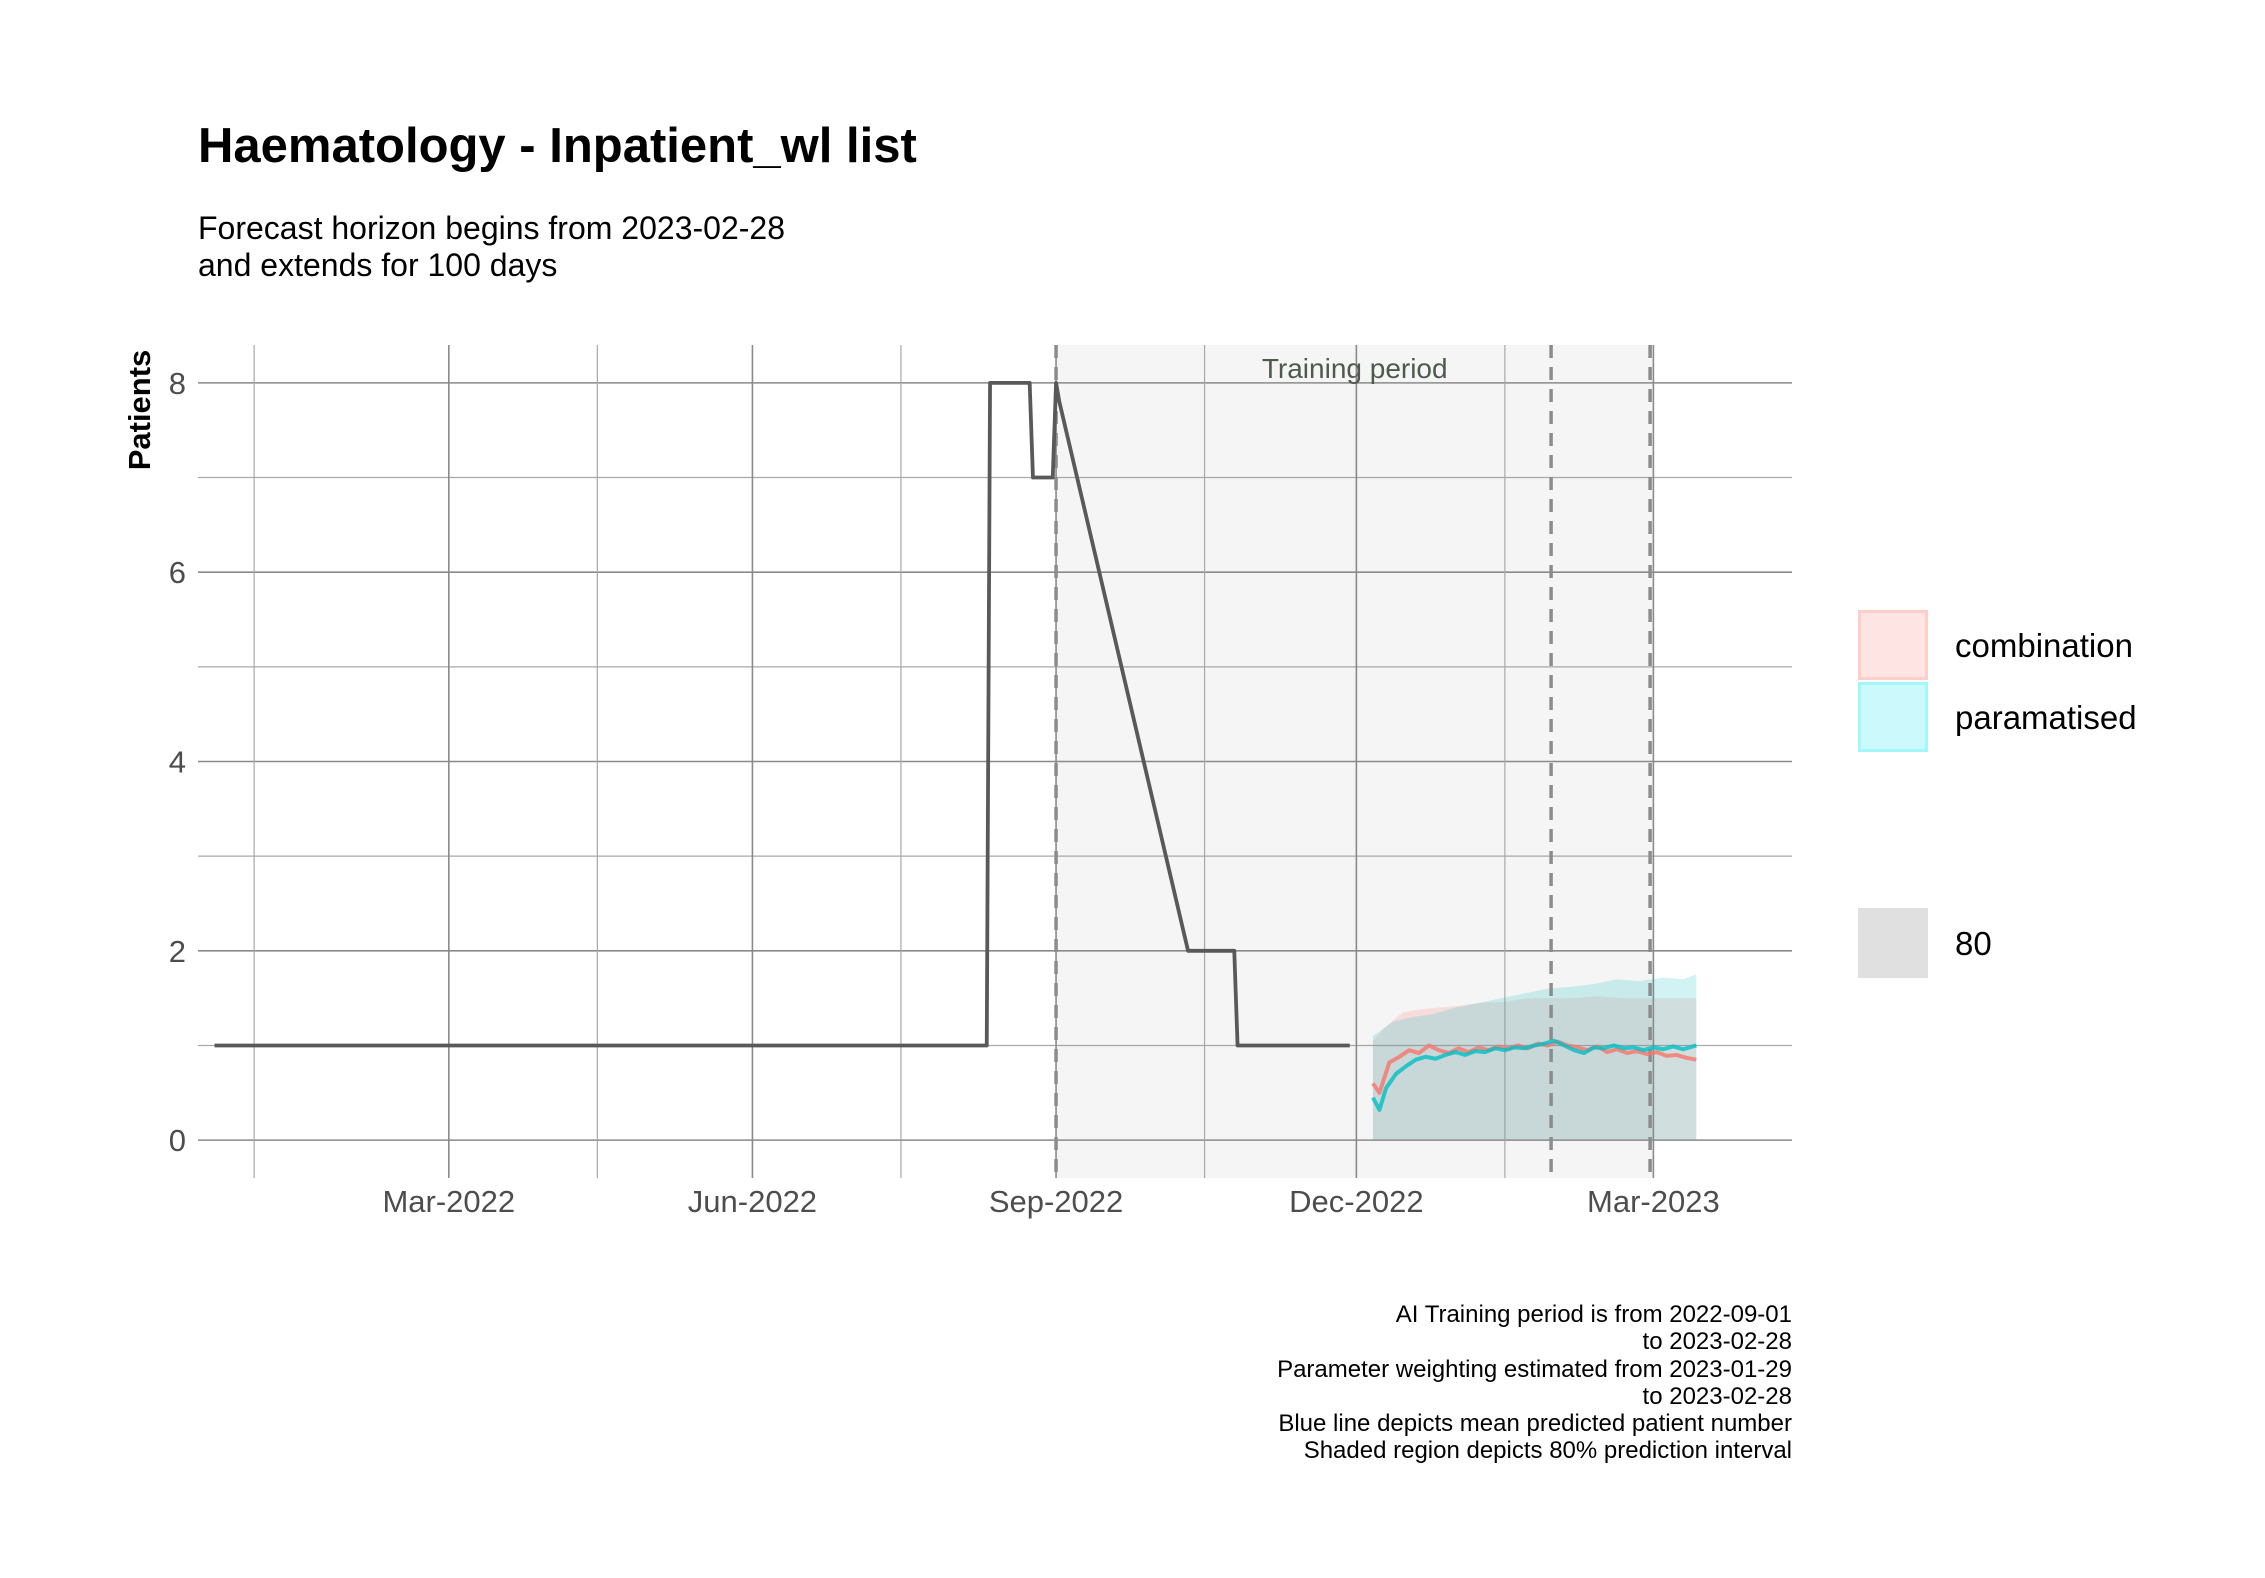 This screenshot has height=1578, width=2265. What do you see at coordinates (1356, 1201) in the screenshot?
I see `x-tick-label: Dec-2022` at bounding box center [1356, 1201].